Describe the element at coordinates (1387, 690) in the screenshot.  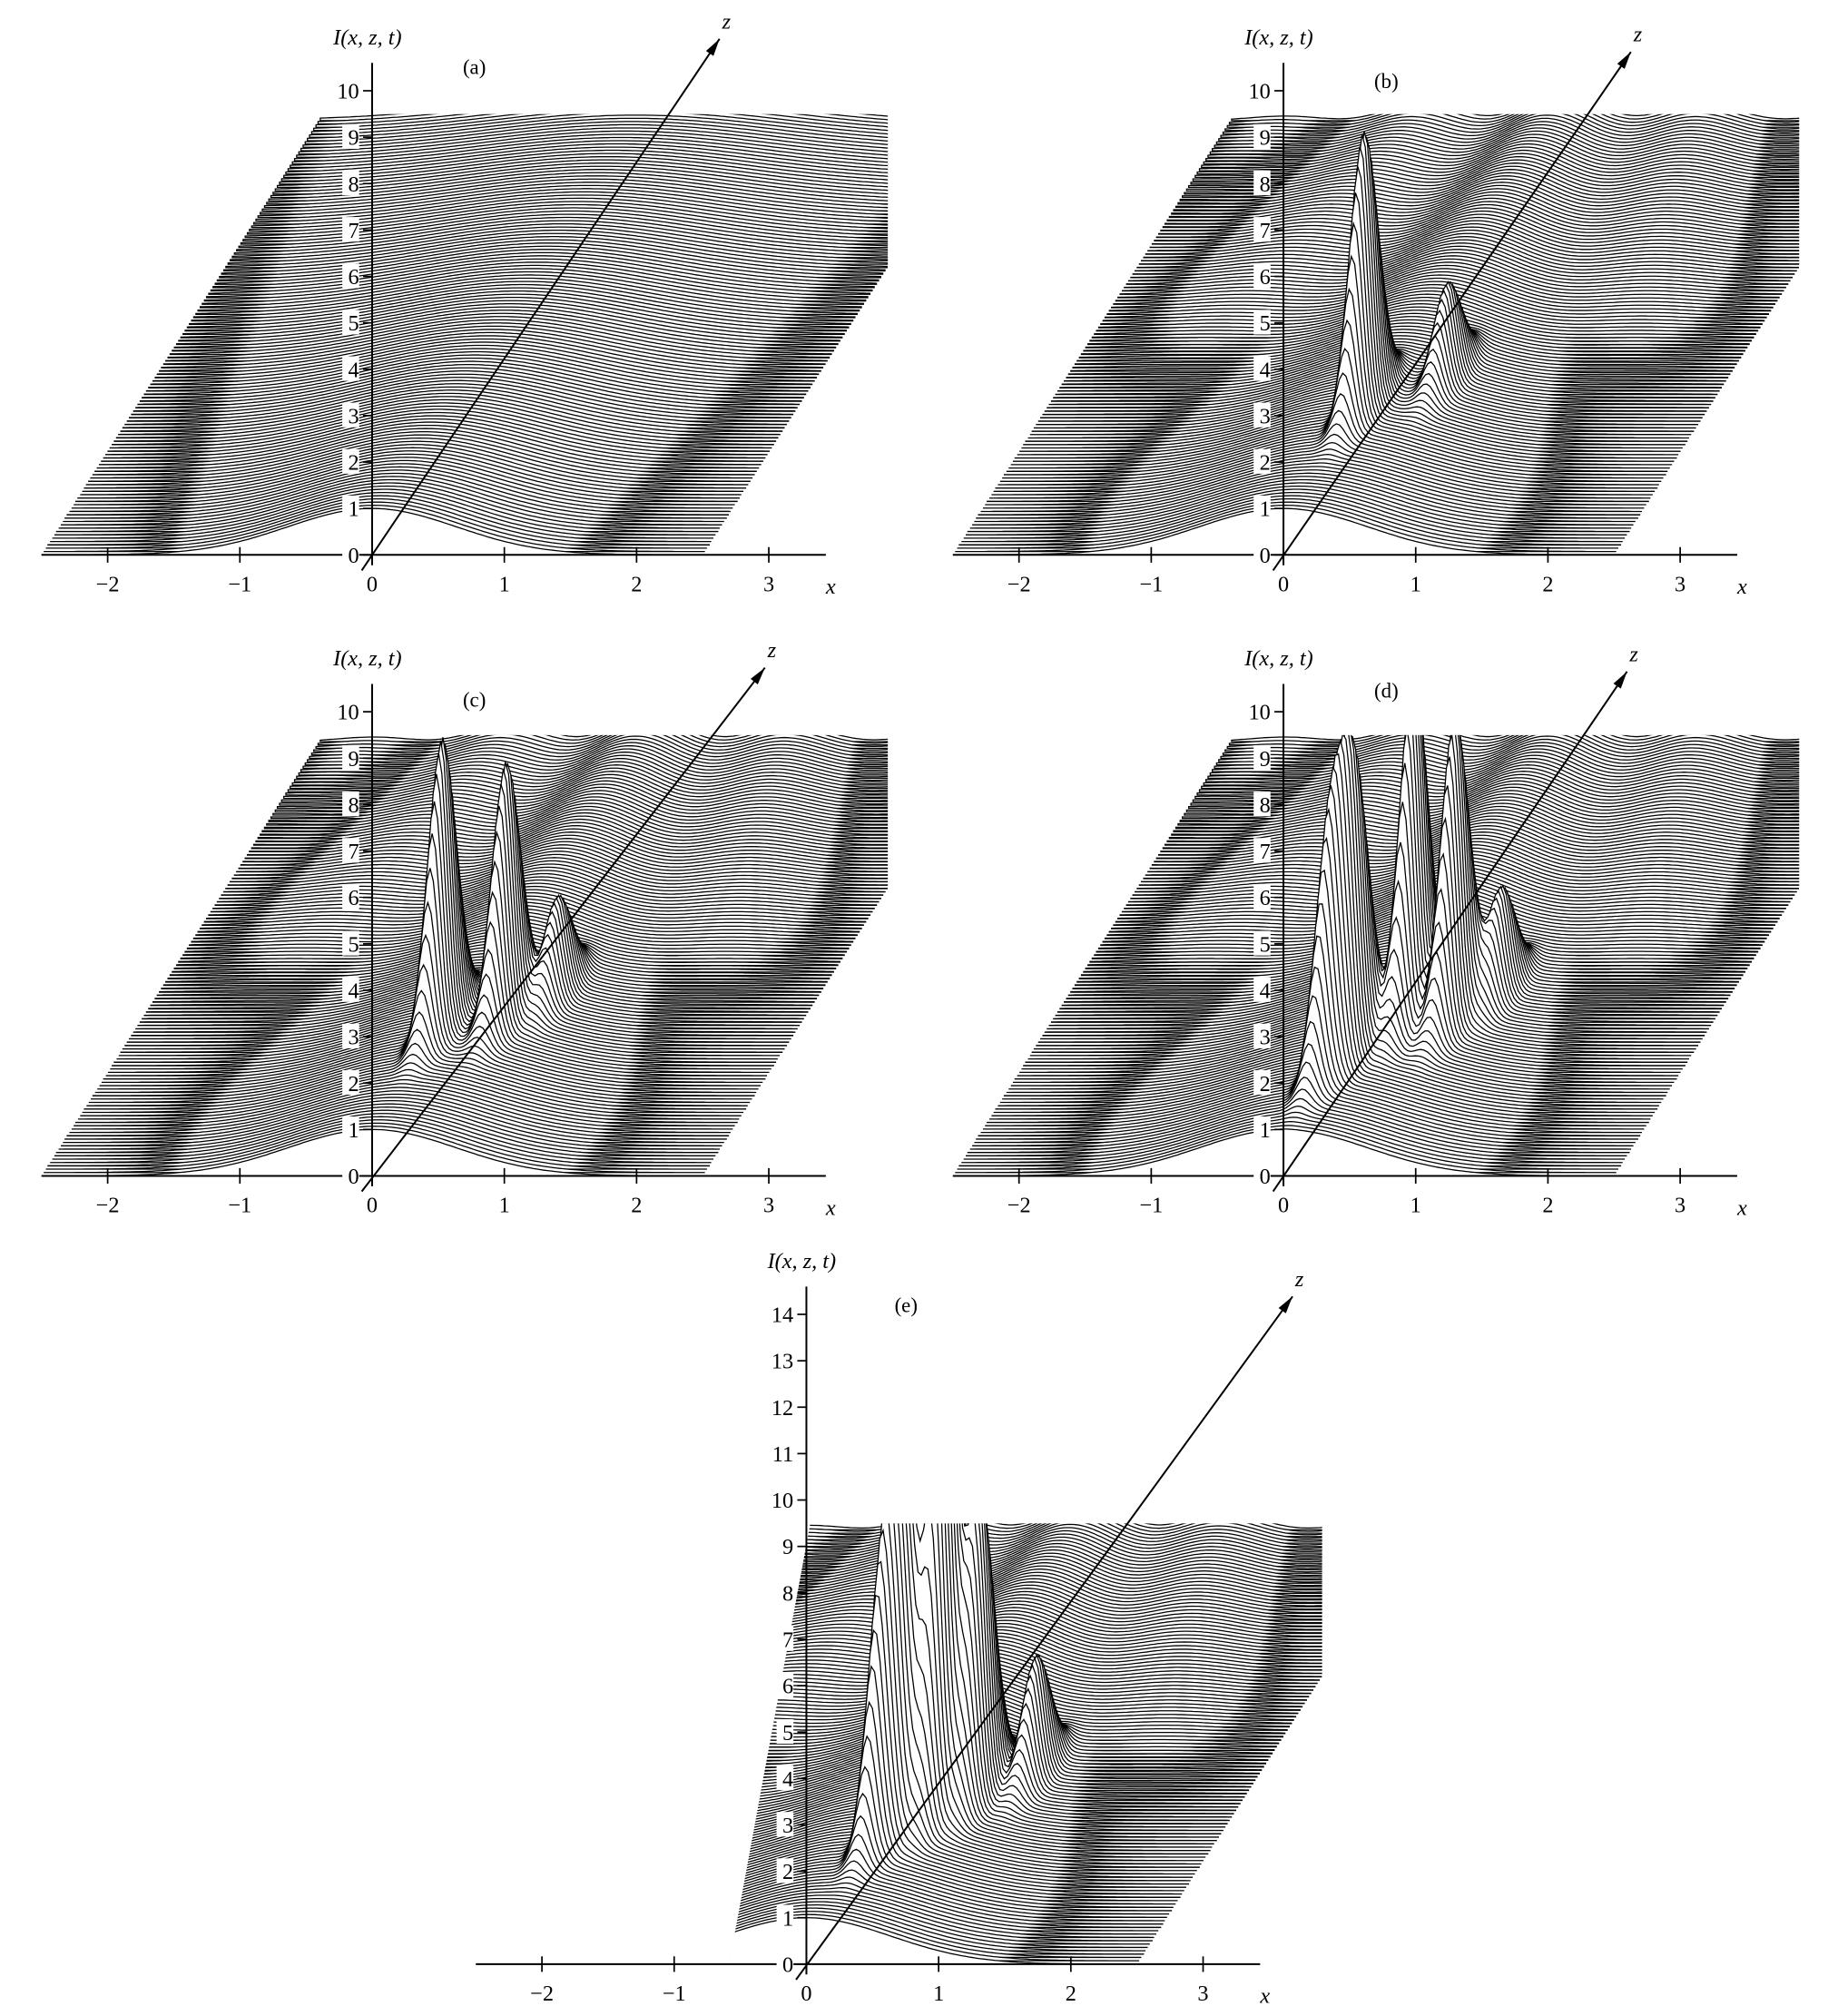
I see `panel-label: (d)` at that location.